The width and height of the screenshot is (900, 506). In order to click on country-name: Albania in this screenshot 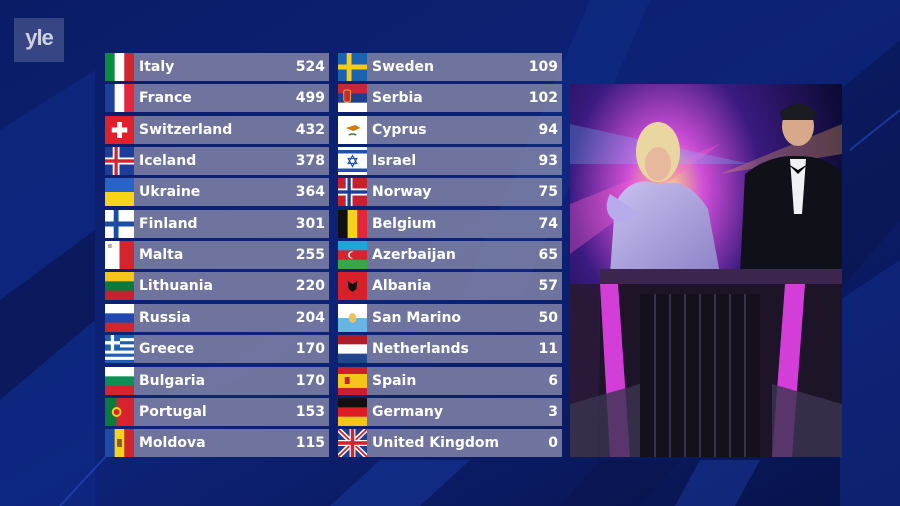, I will do `click(402, 286)`.